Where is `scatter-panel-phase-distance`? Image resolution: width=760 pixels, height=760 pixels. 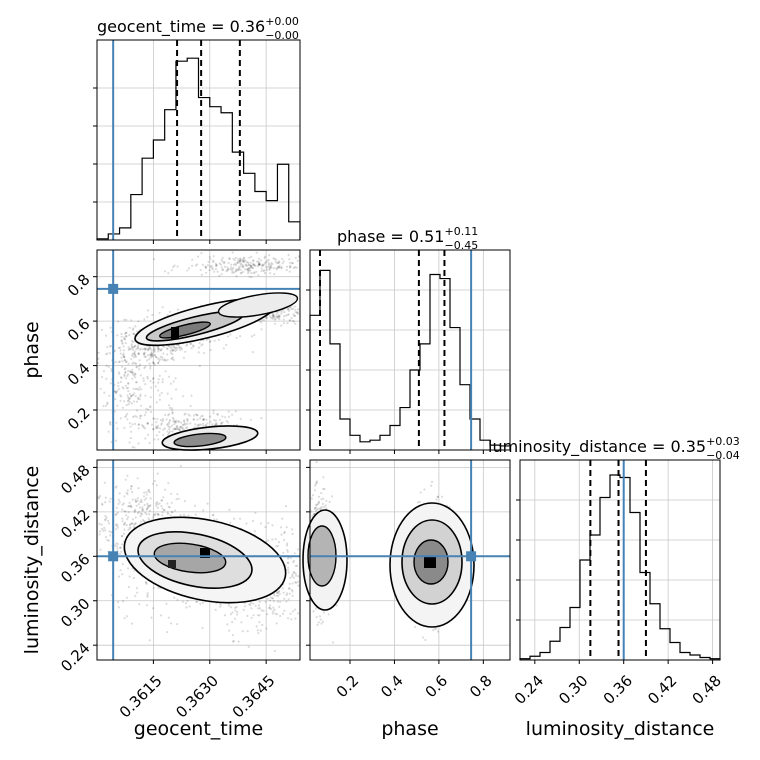 scatter-panel-phase-distance is located at coordinates (406, 561).